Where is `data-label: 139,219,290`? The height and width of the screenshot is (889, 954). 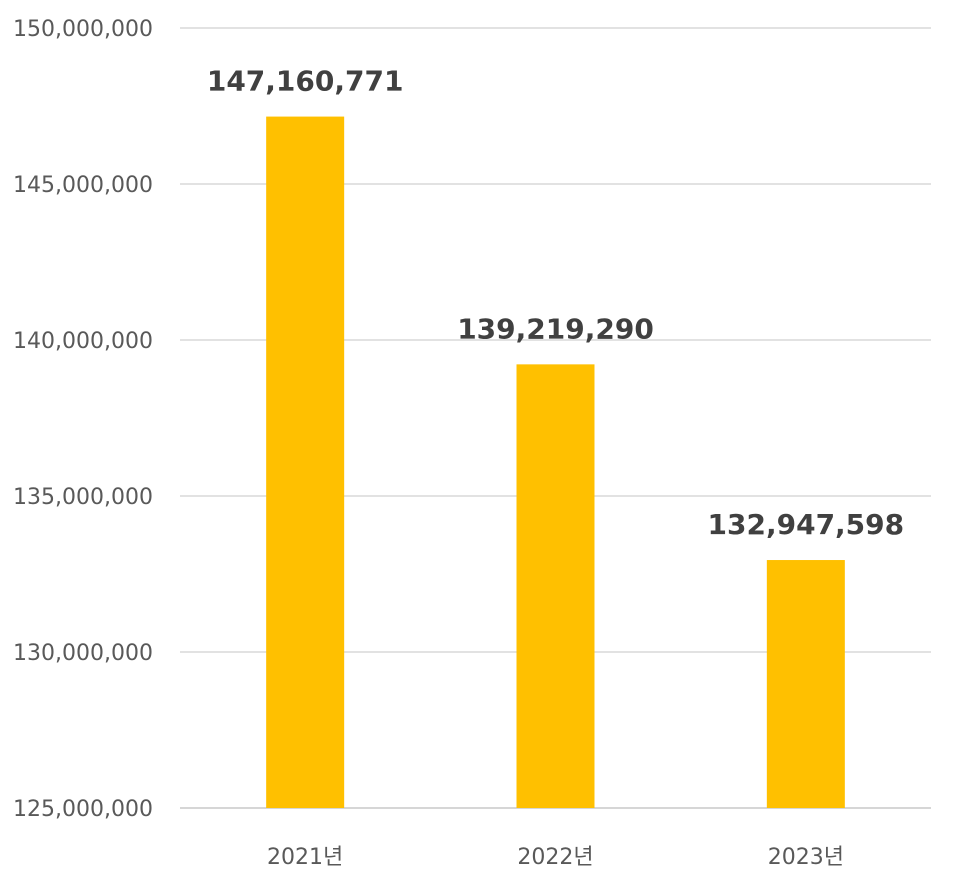 data-label: 139,219,290 is located at coordinates (555, 328).